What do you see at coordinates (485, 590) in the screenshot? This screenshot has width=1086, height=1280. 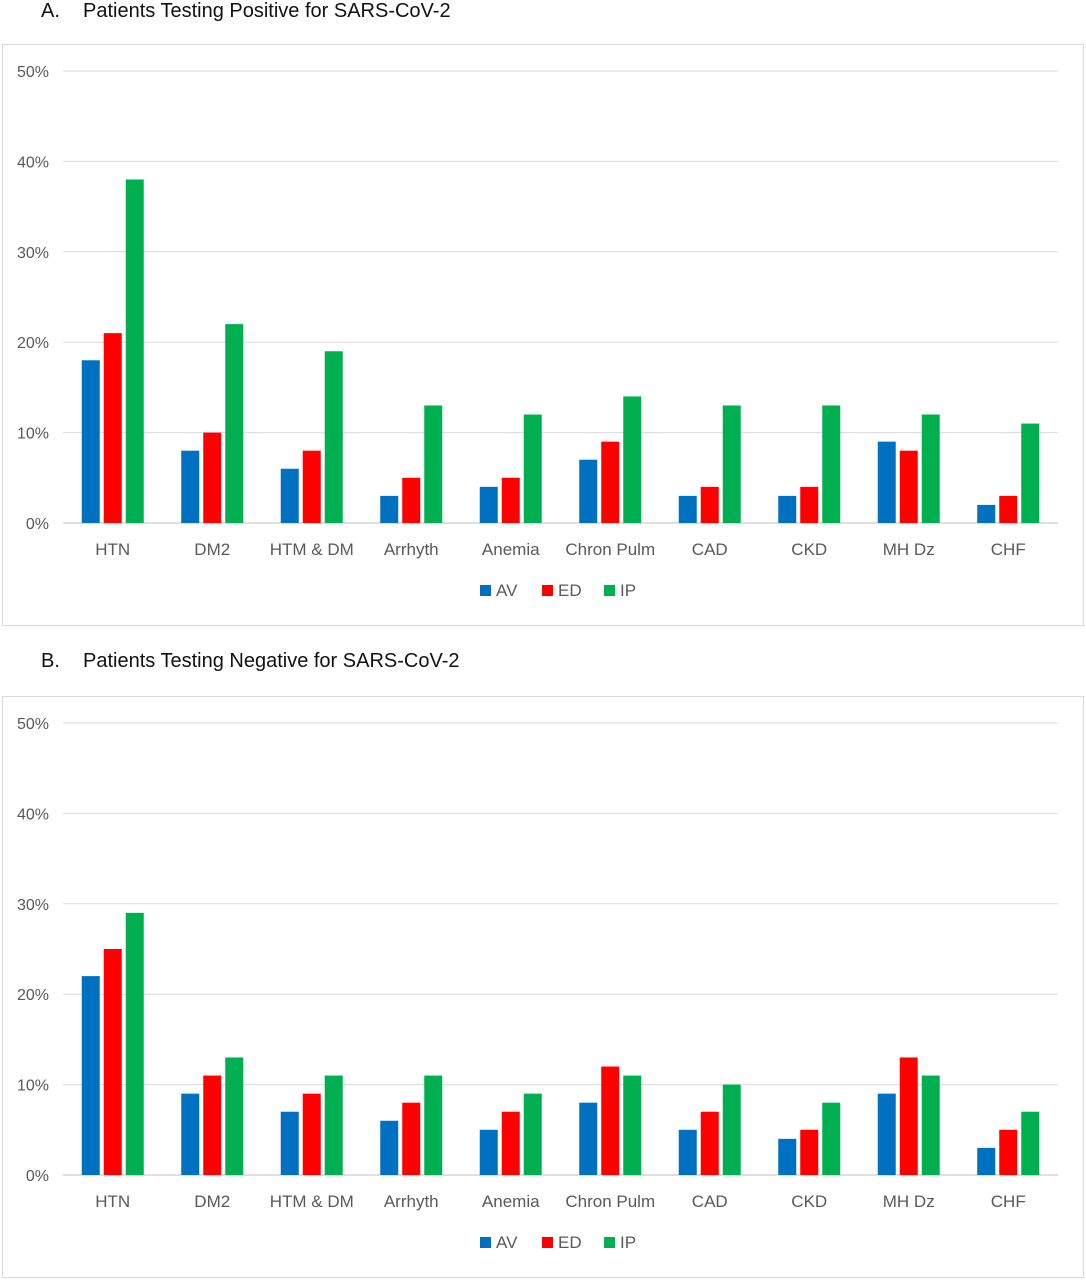 I see `chart-a-legend-swatch-av` at bounding box center [485, 590].